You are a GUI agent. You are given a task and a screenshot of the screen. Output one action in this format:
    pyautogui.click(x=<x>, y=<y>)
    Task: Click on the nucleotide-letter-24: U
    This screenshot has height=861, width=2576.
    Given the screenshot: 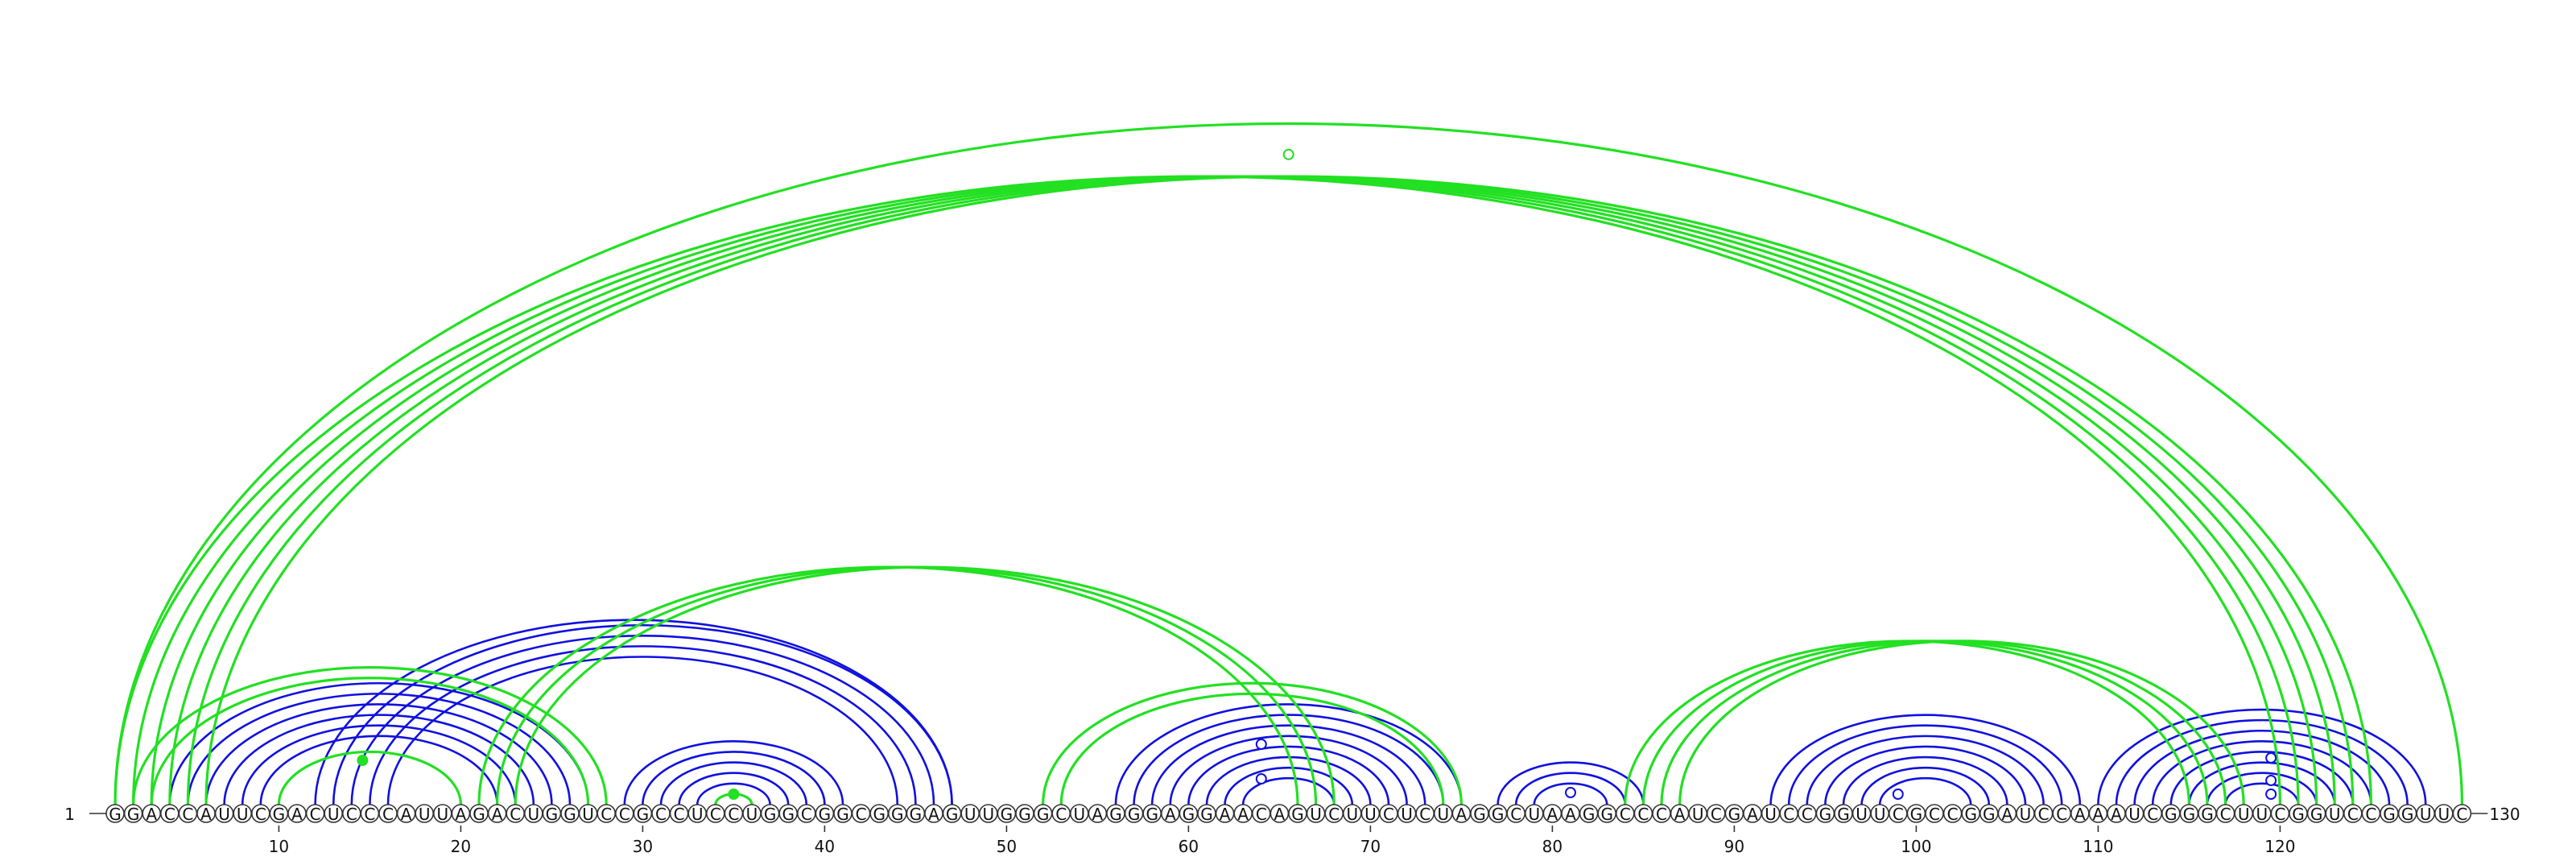 What is the action you would take?
    pyautogui.click(x=533, y=814)
    